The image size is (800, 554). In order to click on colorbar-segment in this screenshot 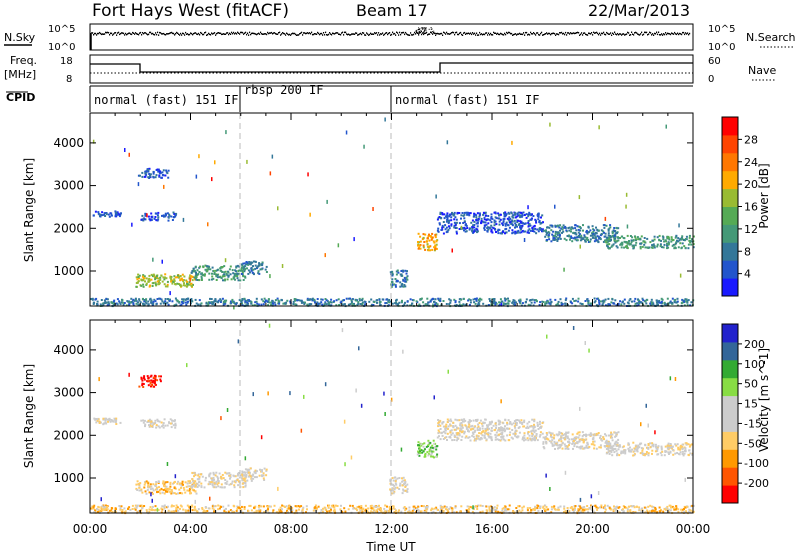, I will do `click(730, 287)`.